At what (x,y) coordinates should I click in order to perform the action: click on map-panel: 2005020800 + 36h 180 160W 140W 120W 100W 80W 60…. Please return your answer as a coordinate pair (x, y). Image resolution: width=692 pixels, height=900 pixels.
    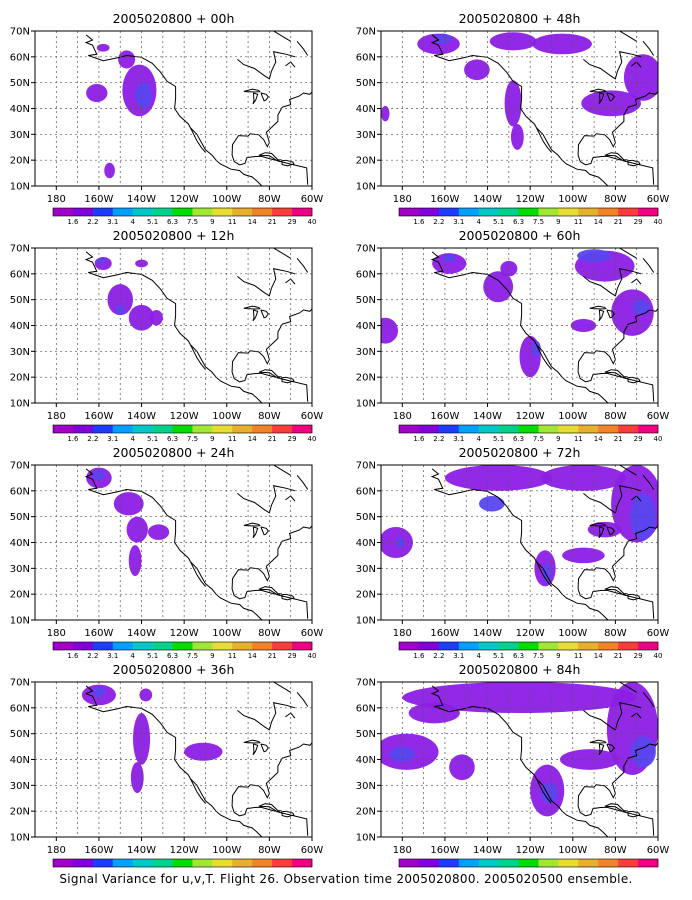
    Looking at the image, I should click on (167, 769).